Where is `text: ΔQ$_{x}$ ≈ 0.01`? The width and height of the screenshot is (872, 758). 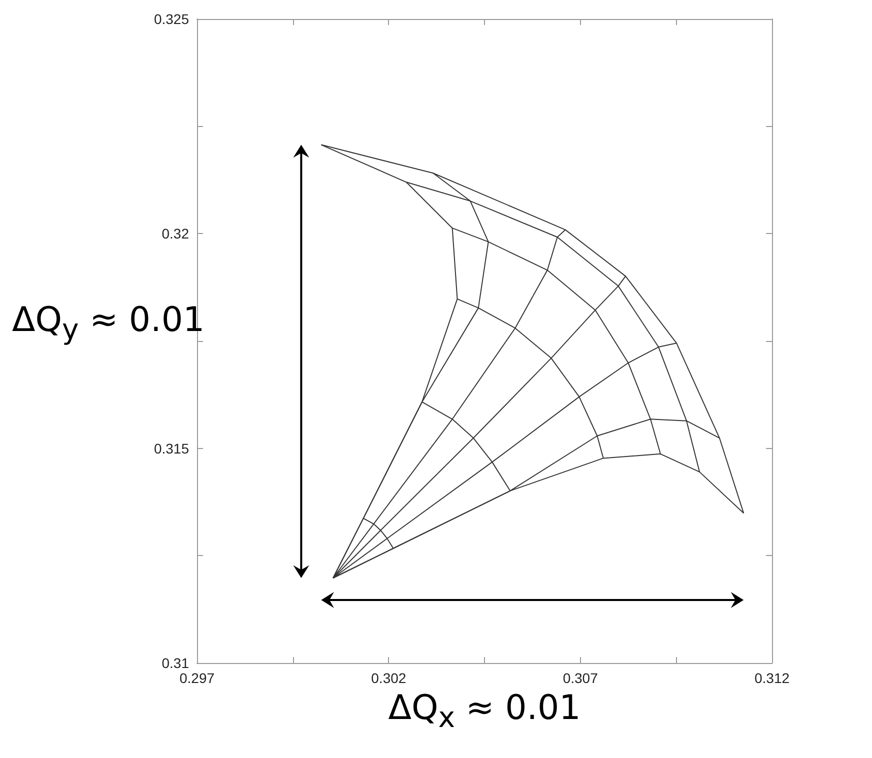 text: ΔQ$_{x}$ ≈ 0.01 is located at coordinates (484, 712).